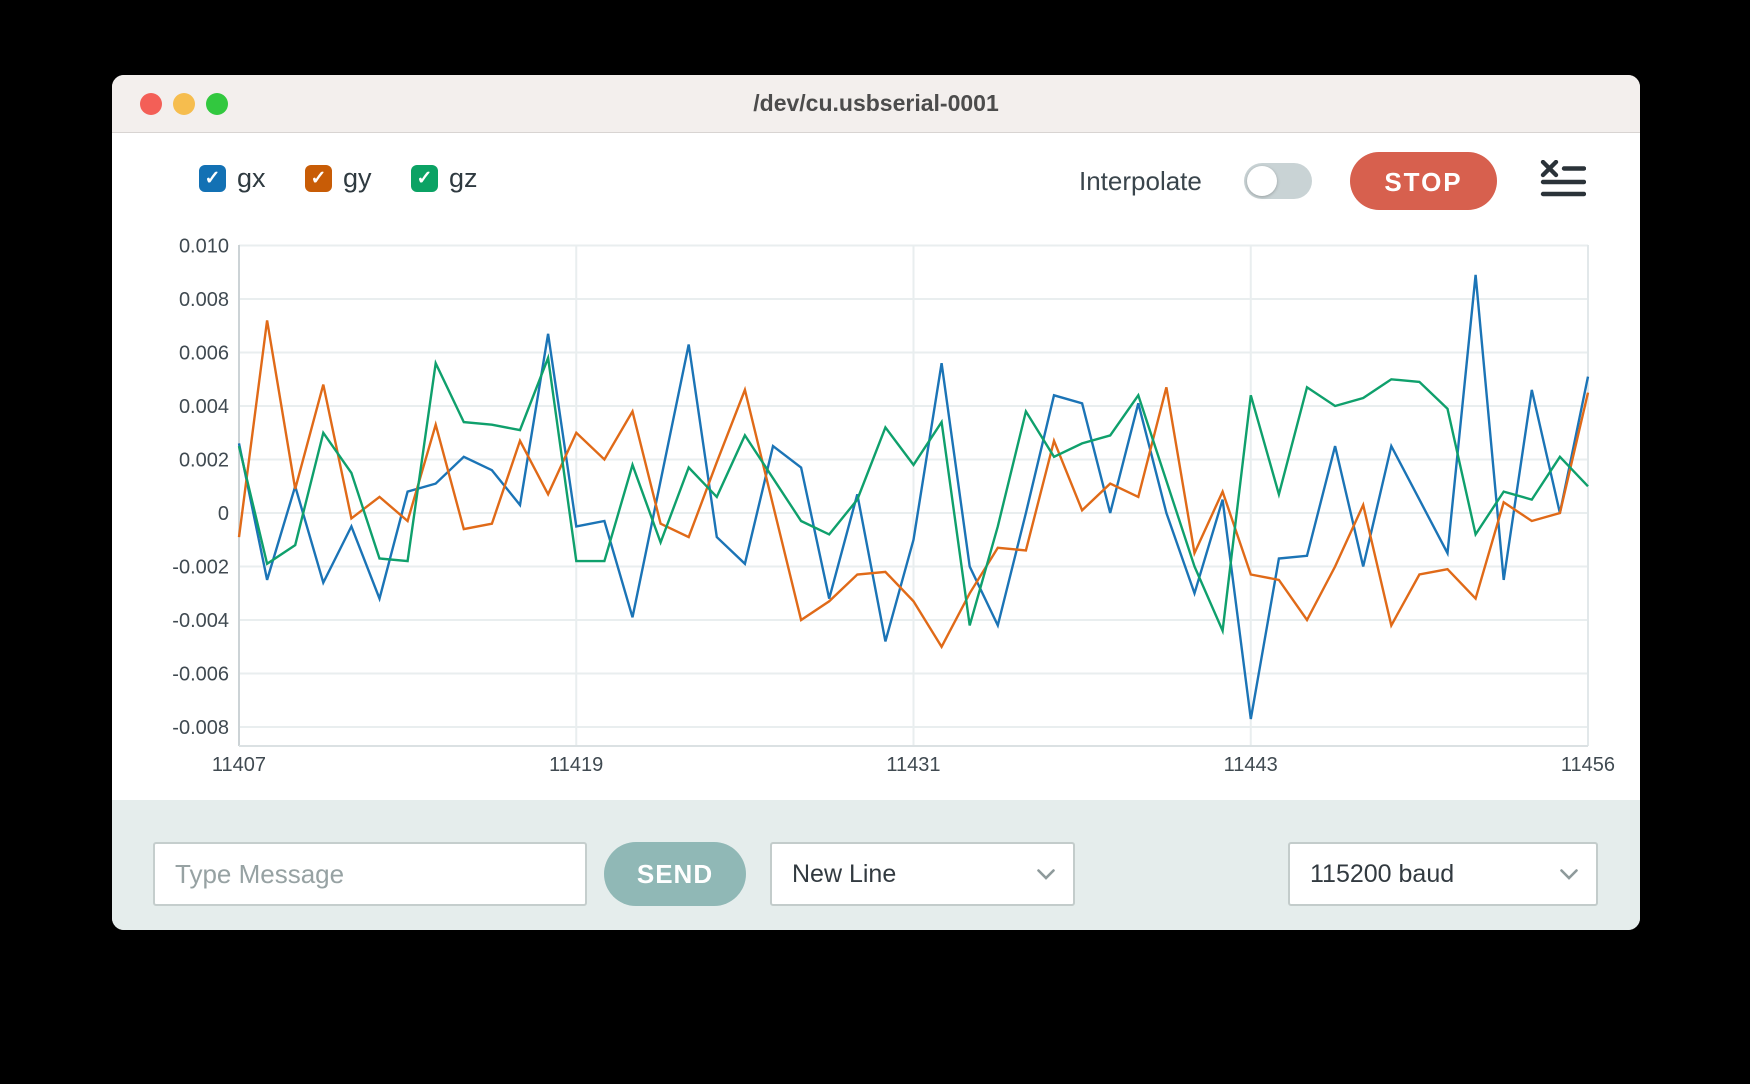  Describe the element at coordinates (1423, 181) in the screenshot. I see `stop-button: STOP` at that location.